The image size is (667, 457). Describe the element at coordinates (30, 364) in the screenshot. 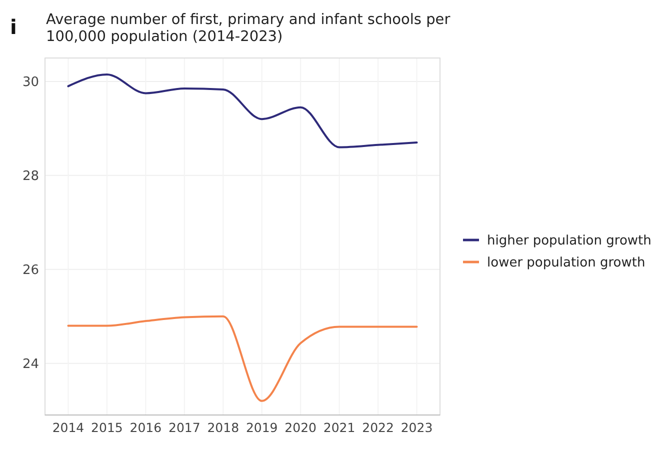

I see `y-tick-label: 24` at that location.